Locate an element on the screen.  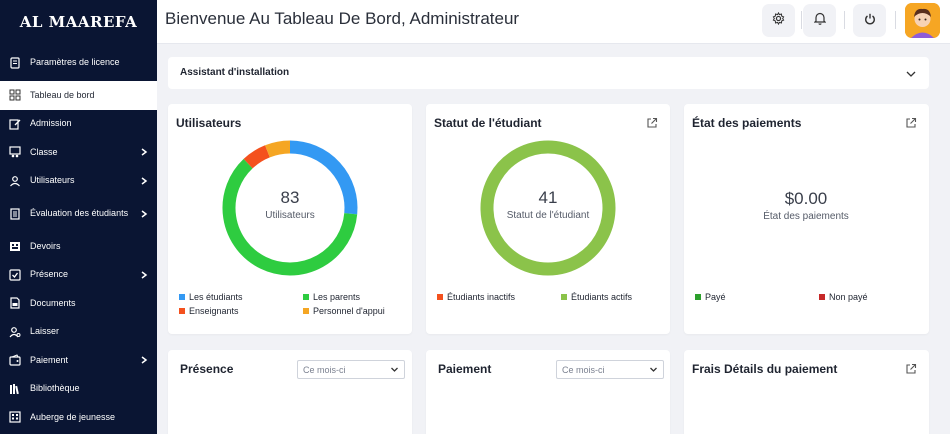
legend-item-paid: Payé is located at coordinates (757, 297).